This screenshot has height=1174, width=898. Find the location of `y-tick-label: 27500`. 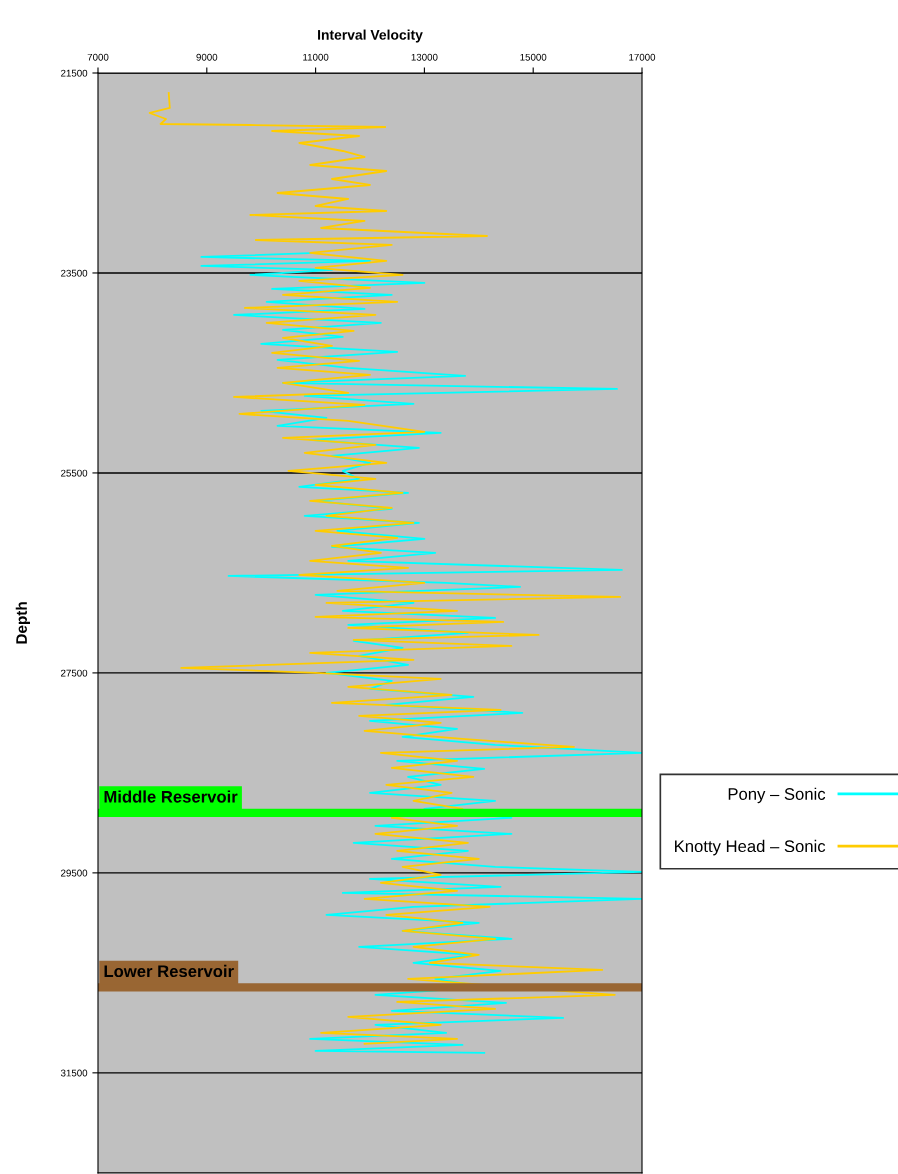

y-tick-label: 27500 is located at coordinates (74, 673).